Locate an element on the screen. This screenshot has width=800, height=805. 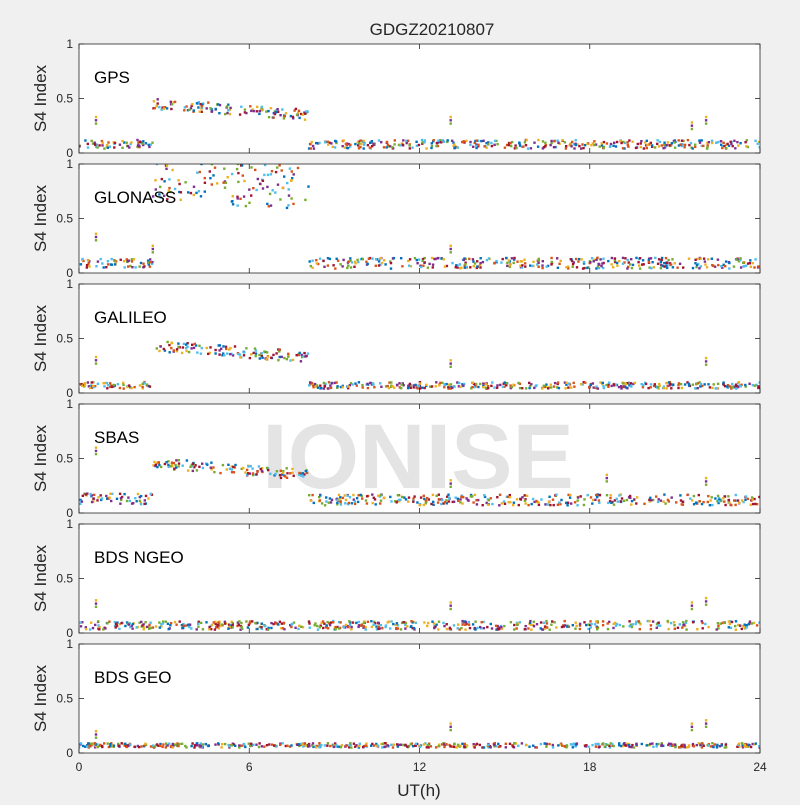
data-points is located at coordinates (419, 365).